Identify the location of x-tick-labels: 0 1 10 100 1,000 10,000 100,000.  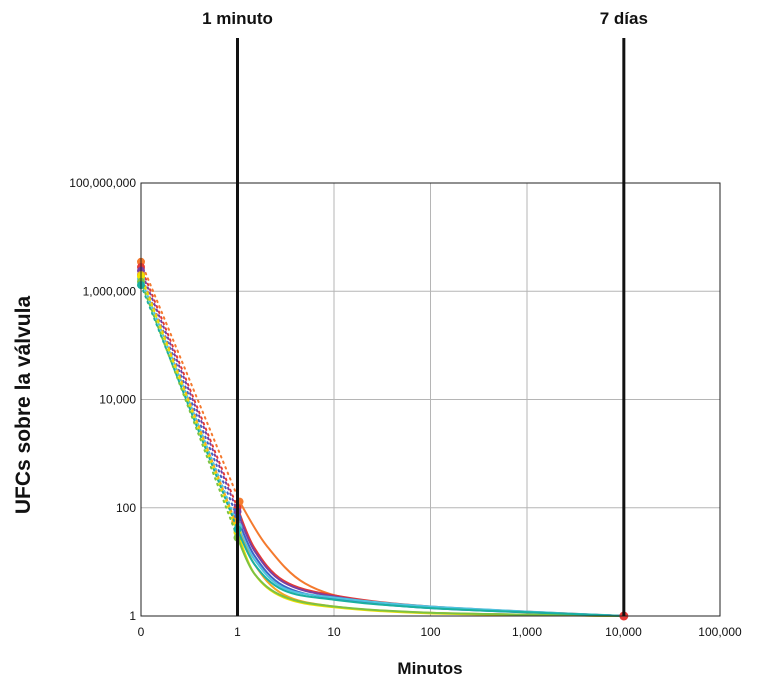
(440, 632).